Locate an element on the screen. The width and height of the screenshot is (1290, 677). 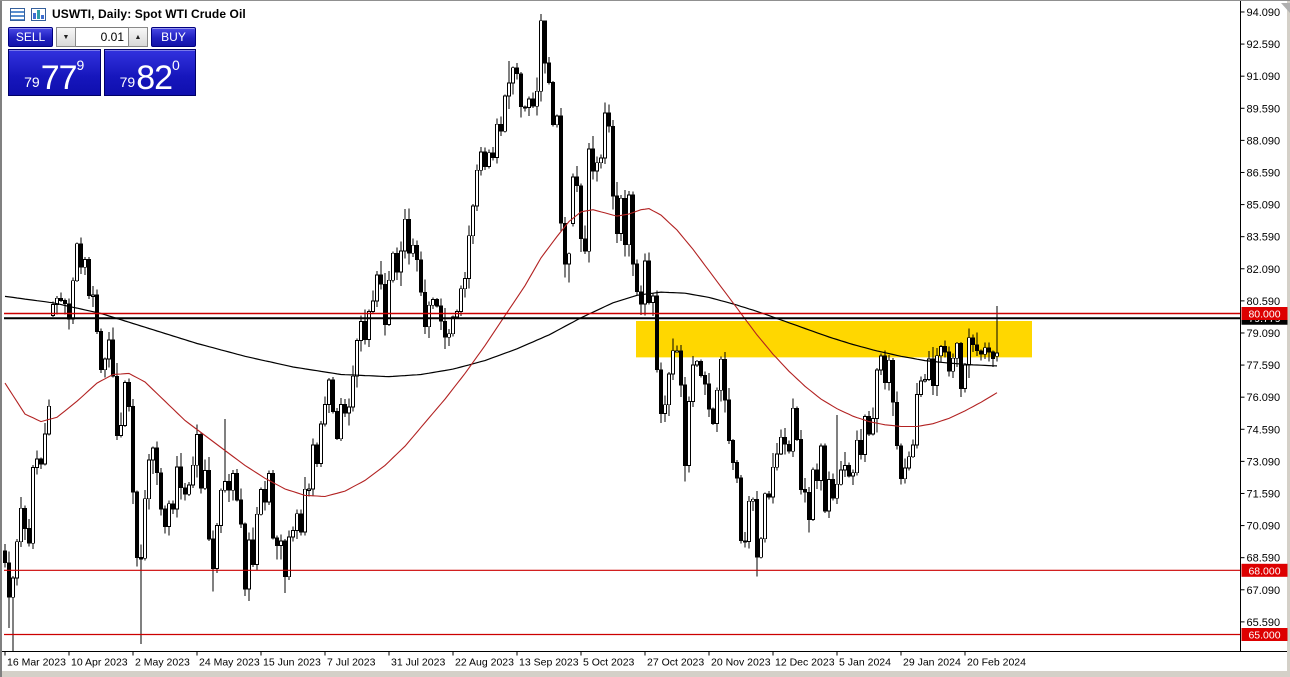
sell-price-panel: 79 77 9 is located at coordinates (54, 72).